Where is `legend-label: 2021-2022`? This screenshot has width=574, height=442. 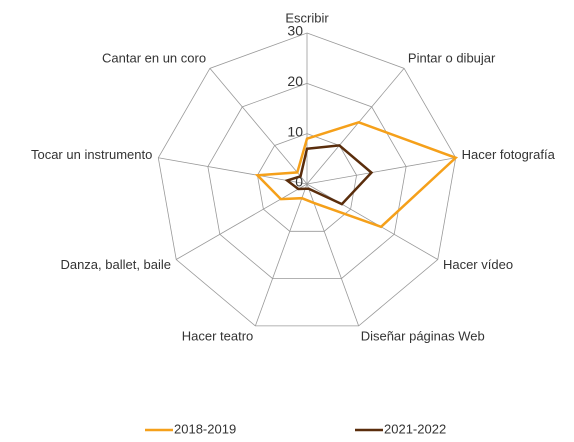 legend-label: 2021-2022 is located at coordinates (415, 428).